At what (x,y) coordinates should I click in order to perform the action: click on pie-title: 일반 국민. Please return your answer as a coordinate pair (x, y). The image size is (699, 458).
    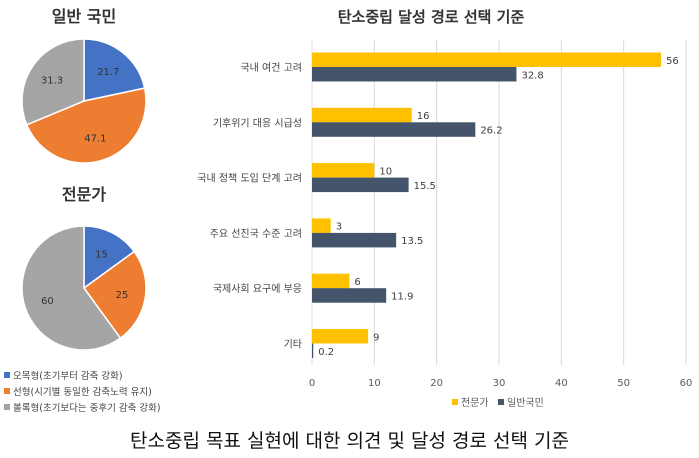
    Looking at the image, I should click on (84, 16).